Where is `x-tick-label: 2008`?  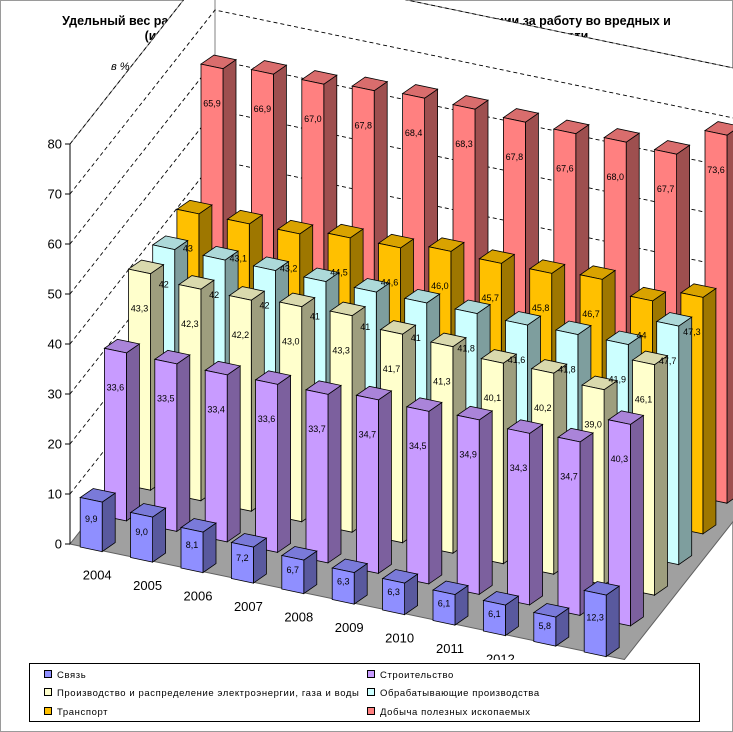
x-tick-label: 2008 is located at coordinates (298, 616).